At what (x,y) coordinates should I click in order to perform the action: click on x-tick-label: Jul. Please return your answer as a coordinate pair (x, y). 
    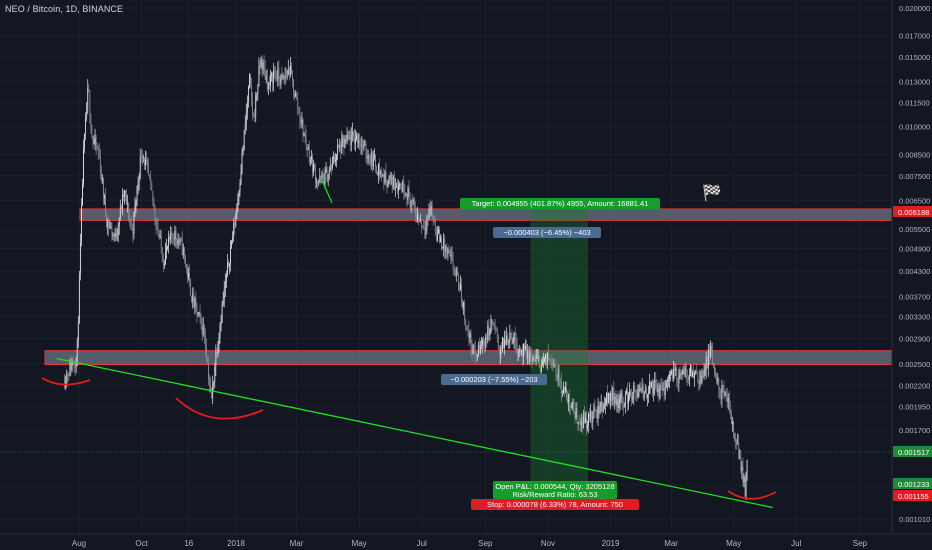
    Looking at the image, I should click on (422, 543).